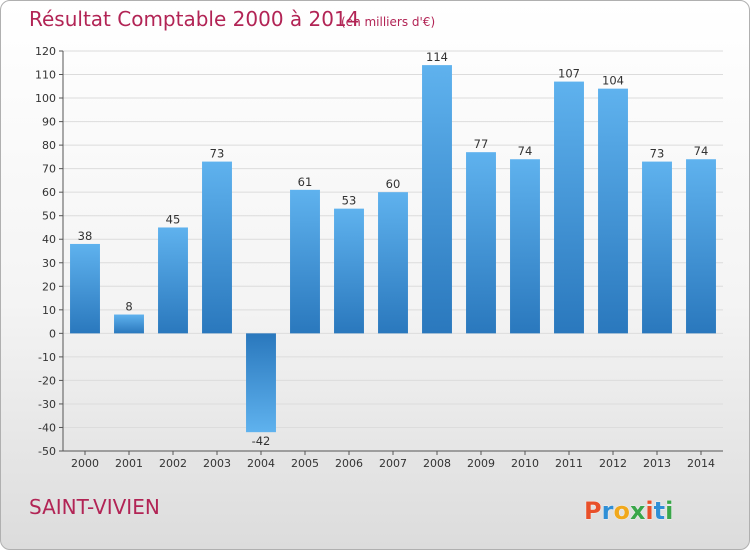 The width and height of the screenshot is (750, 550). Describe the element at coordinates (393, 184) in the screenshot. I see `data-label-2007: 60` at that location.